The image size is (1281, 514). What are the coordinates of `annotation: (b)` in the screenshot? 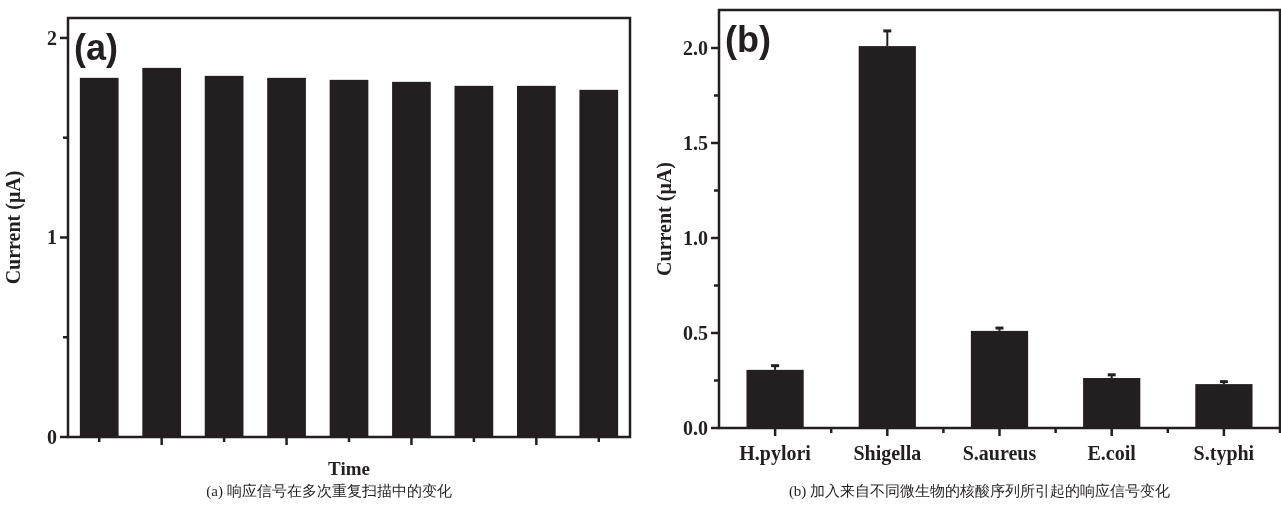 It's located at (748, 39).